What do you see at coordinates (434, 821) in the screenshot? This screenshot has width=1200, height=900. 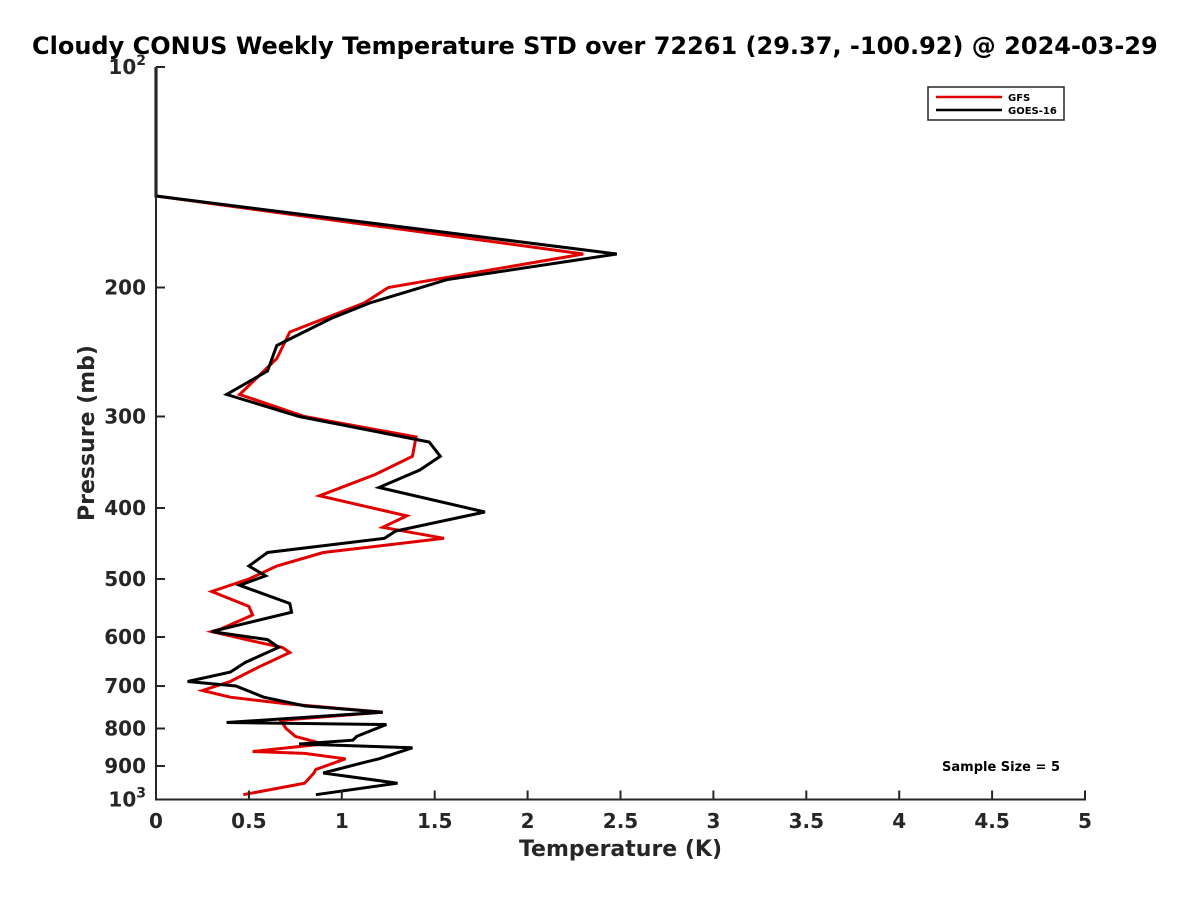 I see `x-tick-label: 1.5` at bounding box center [434, 821].